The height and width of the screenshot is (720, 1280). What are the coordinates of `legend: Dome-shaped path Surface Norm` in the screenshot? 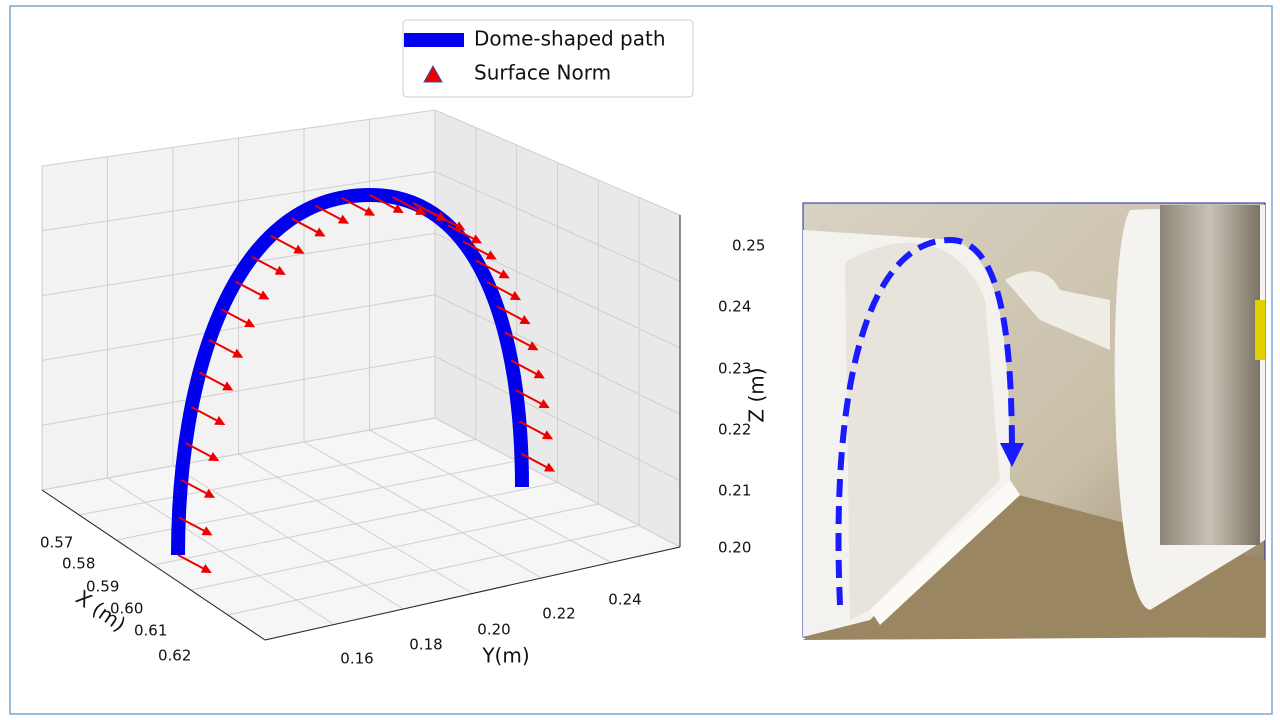 It's located at (548, 58).